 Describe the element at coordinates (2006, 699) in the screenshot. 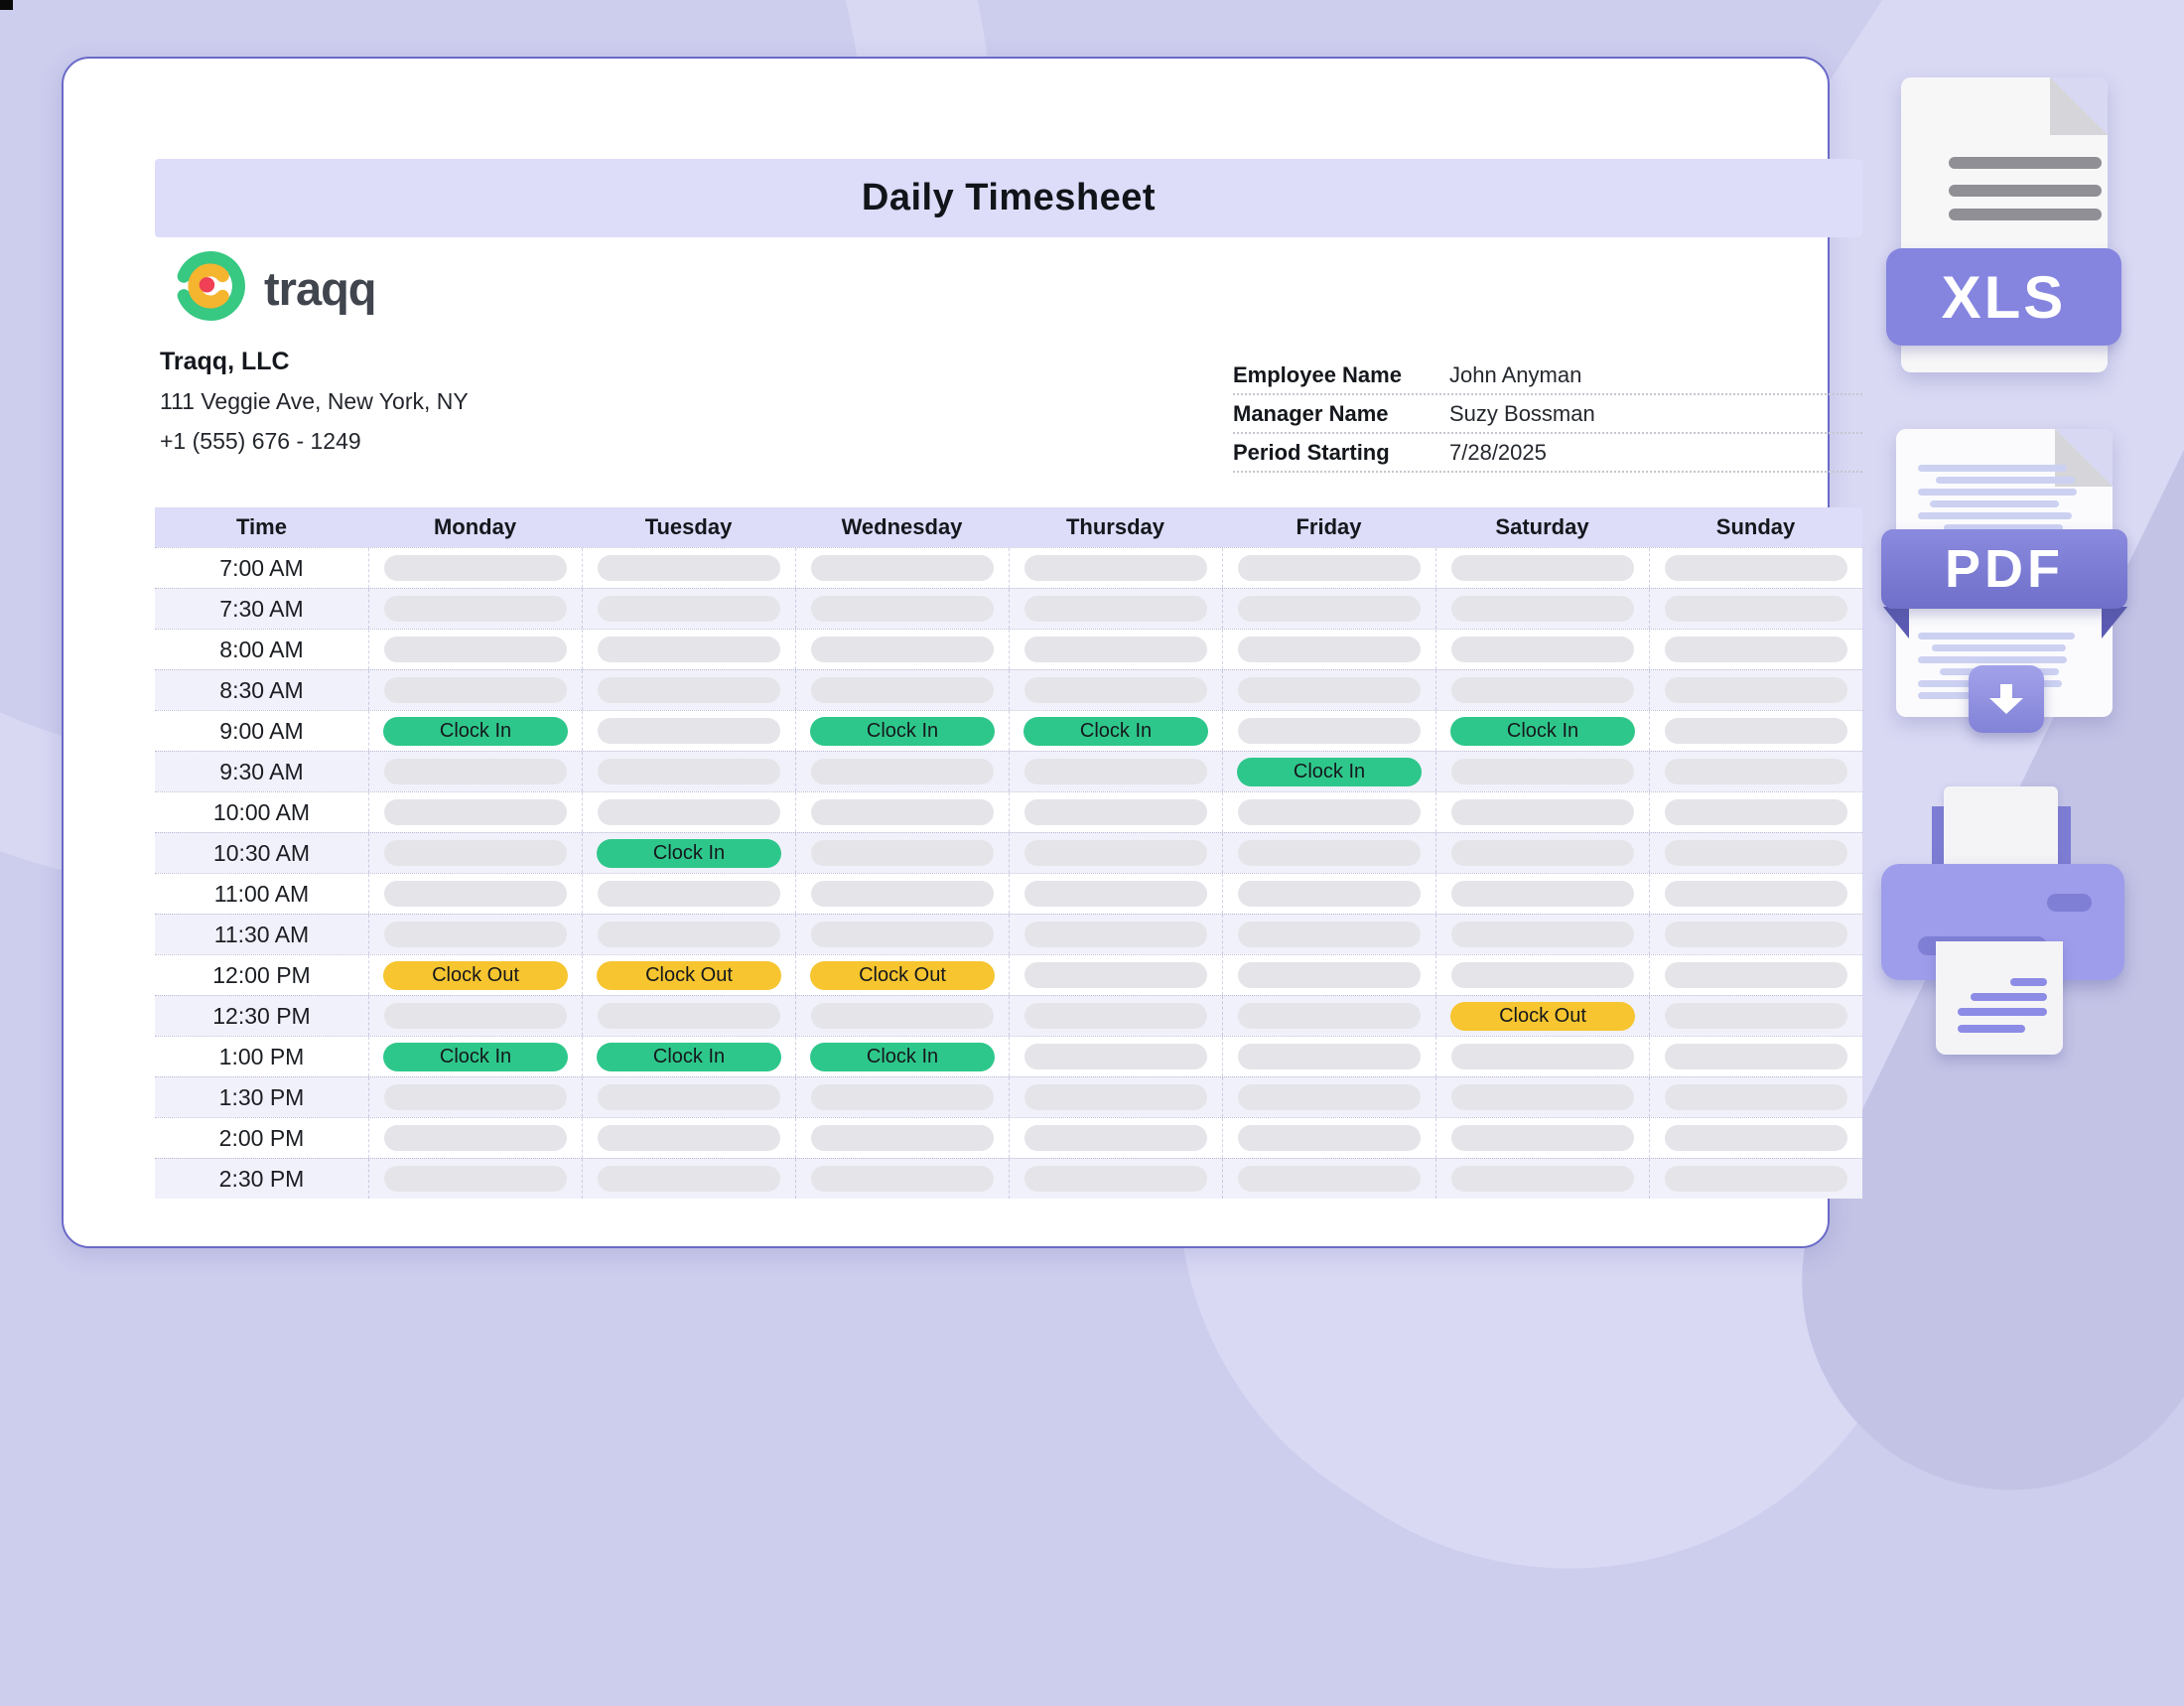

I see `download-button-icon` at that location.